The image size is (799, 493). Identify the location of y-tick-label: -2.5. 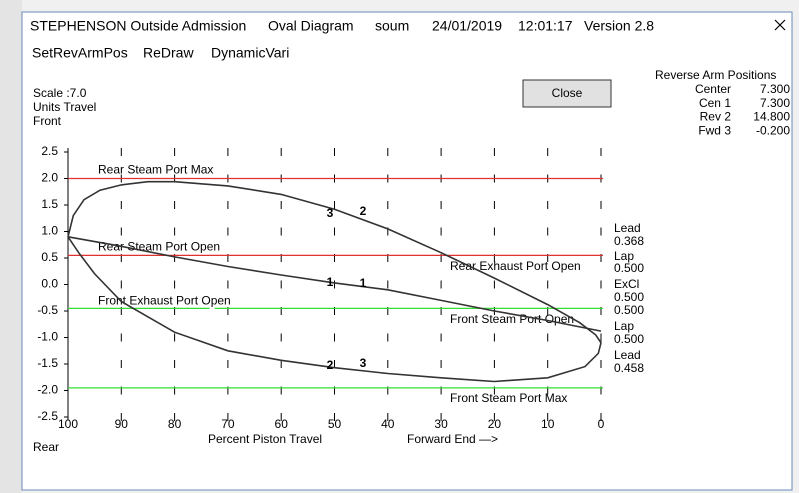
(47, 416).